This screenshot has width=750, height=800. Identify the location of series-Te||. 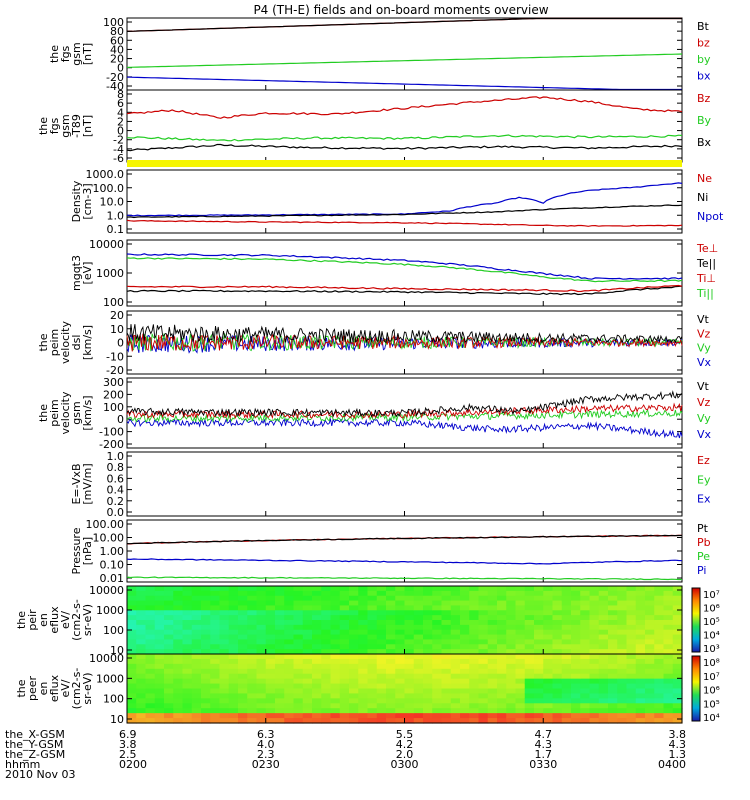
(404, 290).